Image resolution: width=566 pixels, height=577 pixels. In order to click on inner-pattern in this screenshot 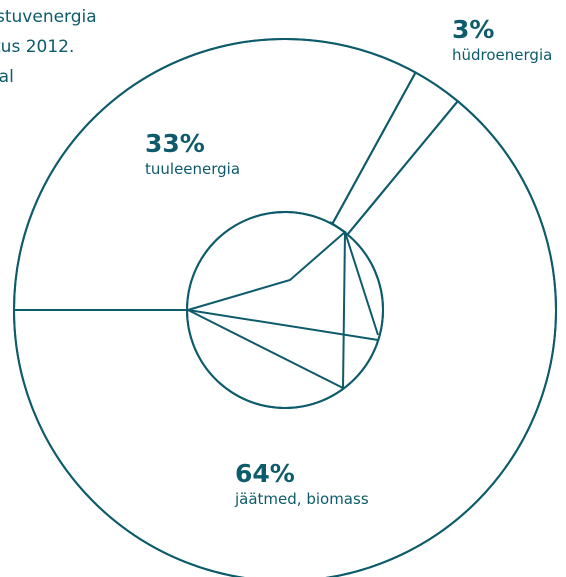, I will do `click(283, 305)`.